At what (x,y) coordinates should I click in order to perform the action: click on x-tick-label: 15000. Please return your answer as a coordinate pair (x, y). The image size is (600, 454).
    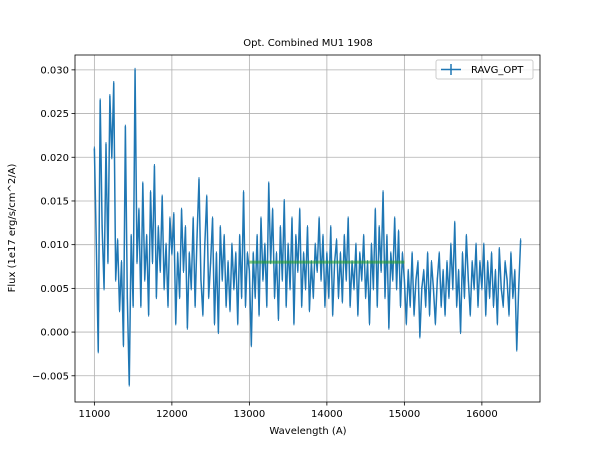
    Looking at the image, I should click on (404, 414).